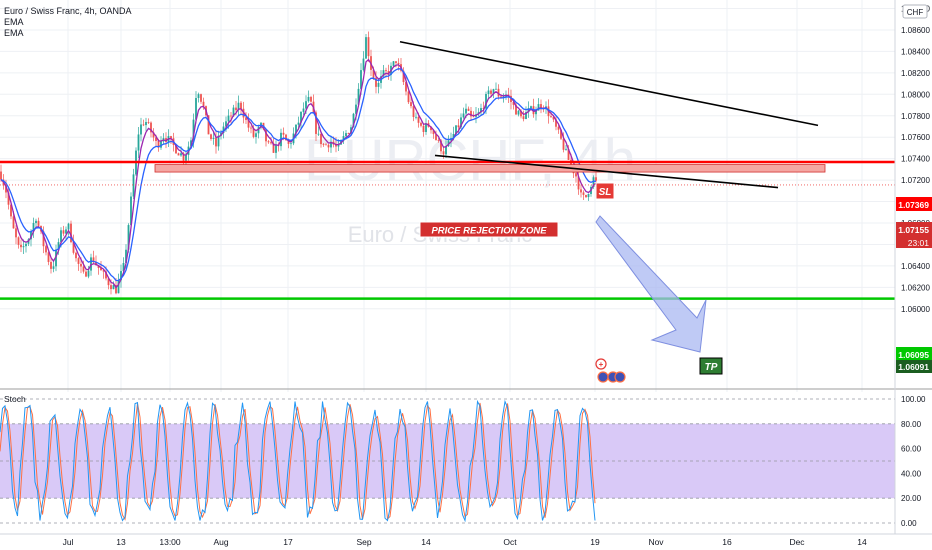 This screenshot has height=550, width=932. I want to click on sl-label-box, so click(605, 191).